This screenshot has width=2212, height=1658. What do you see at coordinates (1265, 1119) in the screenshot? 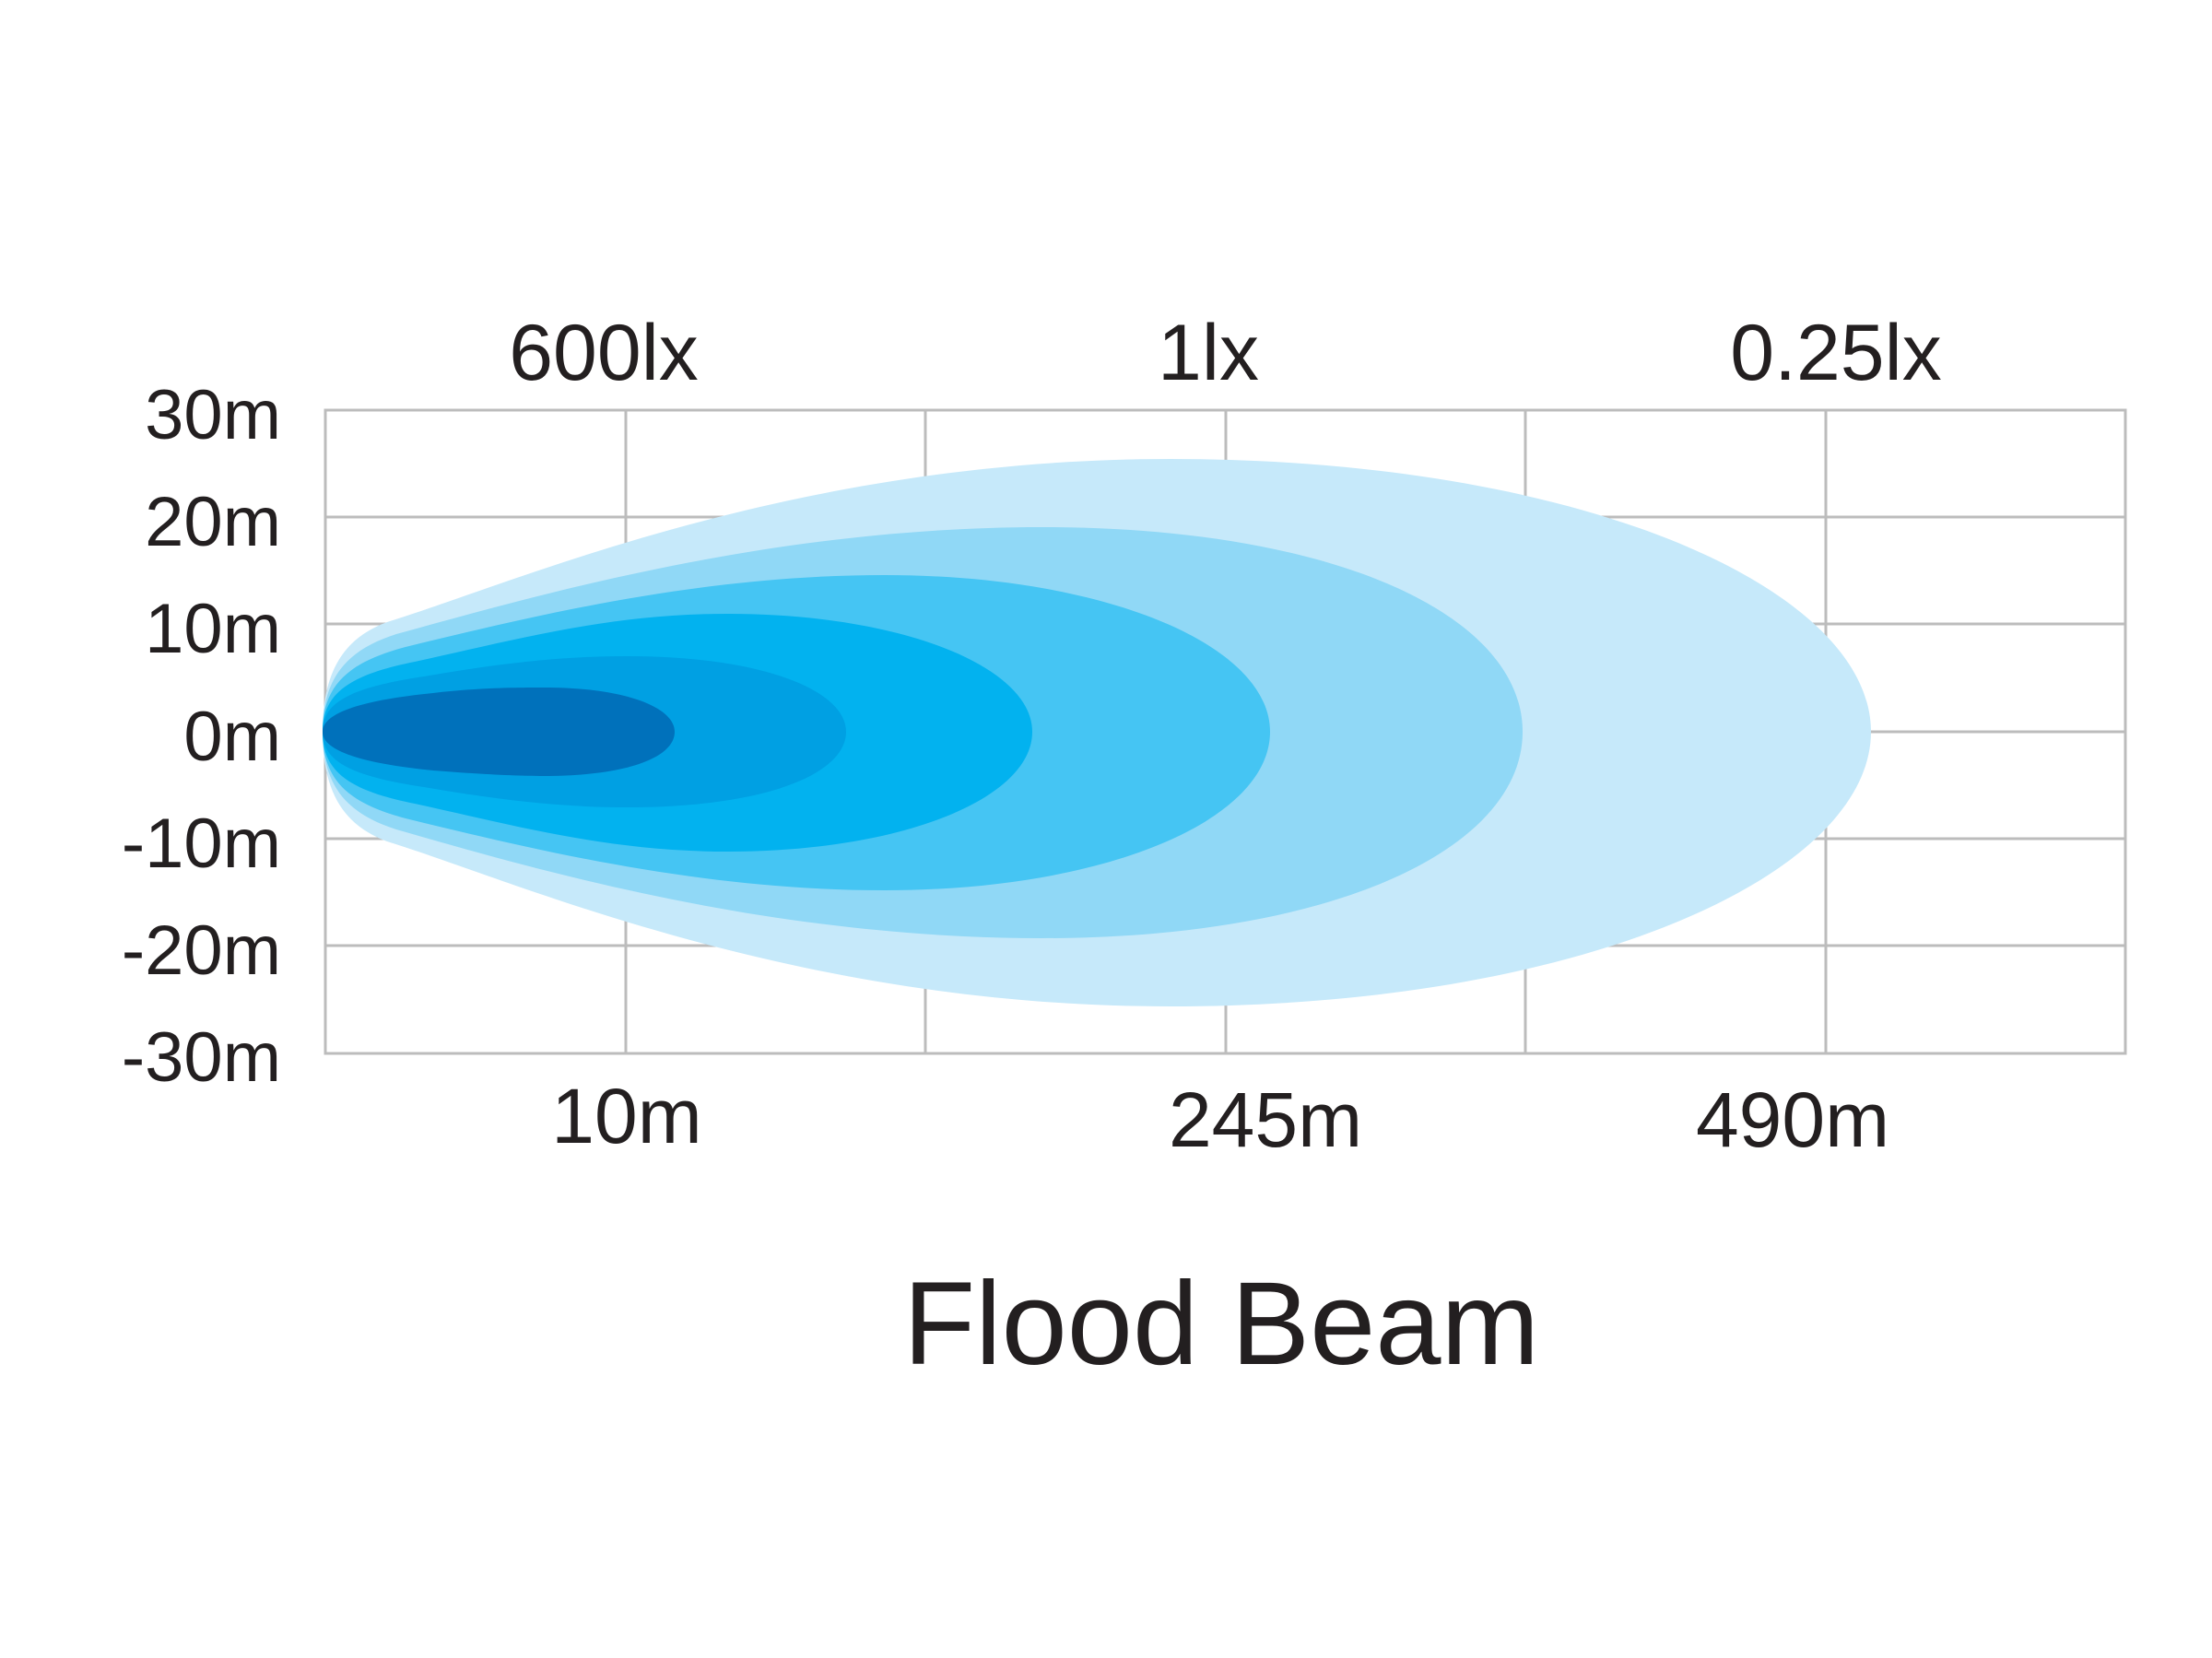
I see `distance-label: 245m` at bounding box center [1265, 1119].